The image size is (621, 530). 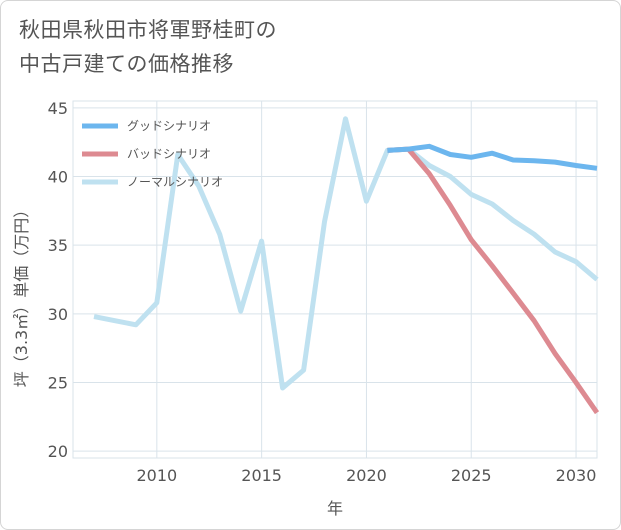 What do you see at coordinates (126, 64) in the screenshot?
I see `chart-title-line-2: 中古戸建ての価格推移` at bounding box center [126, 64].